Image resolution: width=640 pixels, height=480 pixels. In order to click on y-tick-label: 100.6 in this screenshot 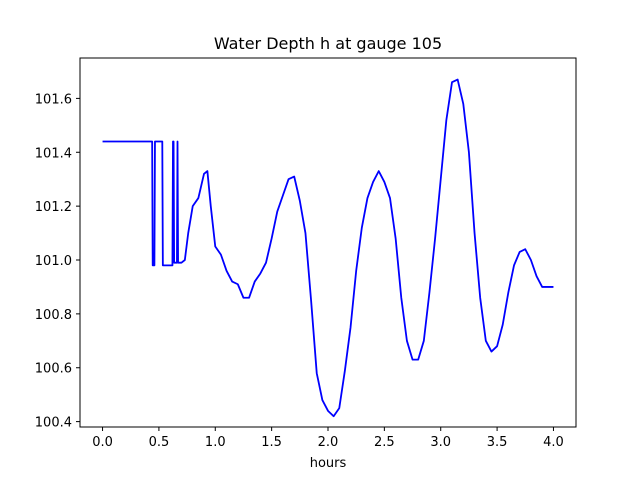, I will do `click(53, 369)`.